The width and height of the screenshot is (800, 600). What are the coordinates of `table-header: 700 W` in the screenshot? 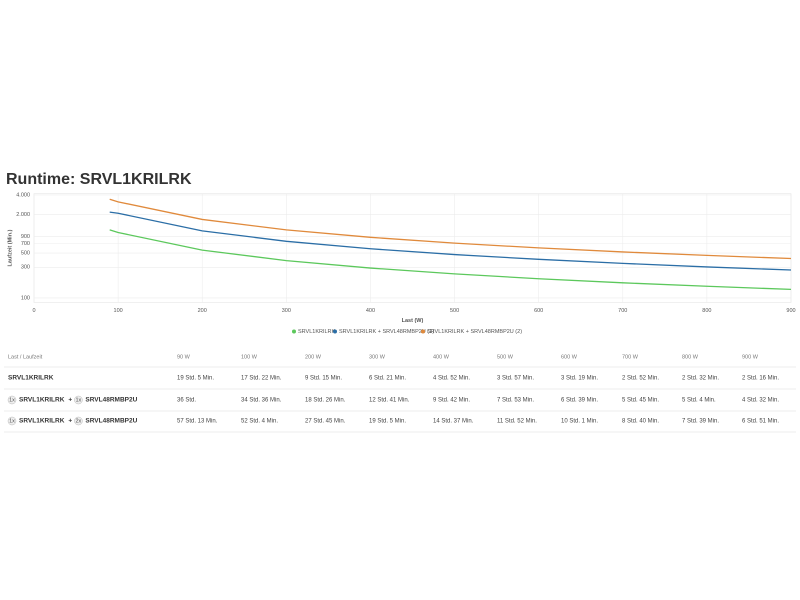 It's located at (630, 357).